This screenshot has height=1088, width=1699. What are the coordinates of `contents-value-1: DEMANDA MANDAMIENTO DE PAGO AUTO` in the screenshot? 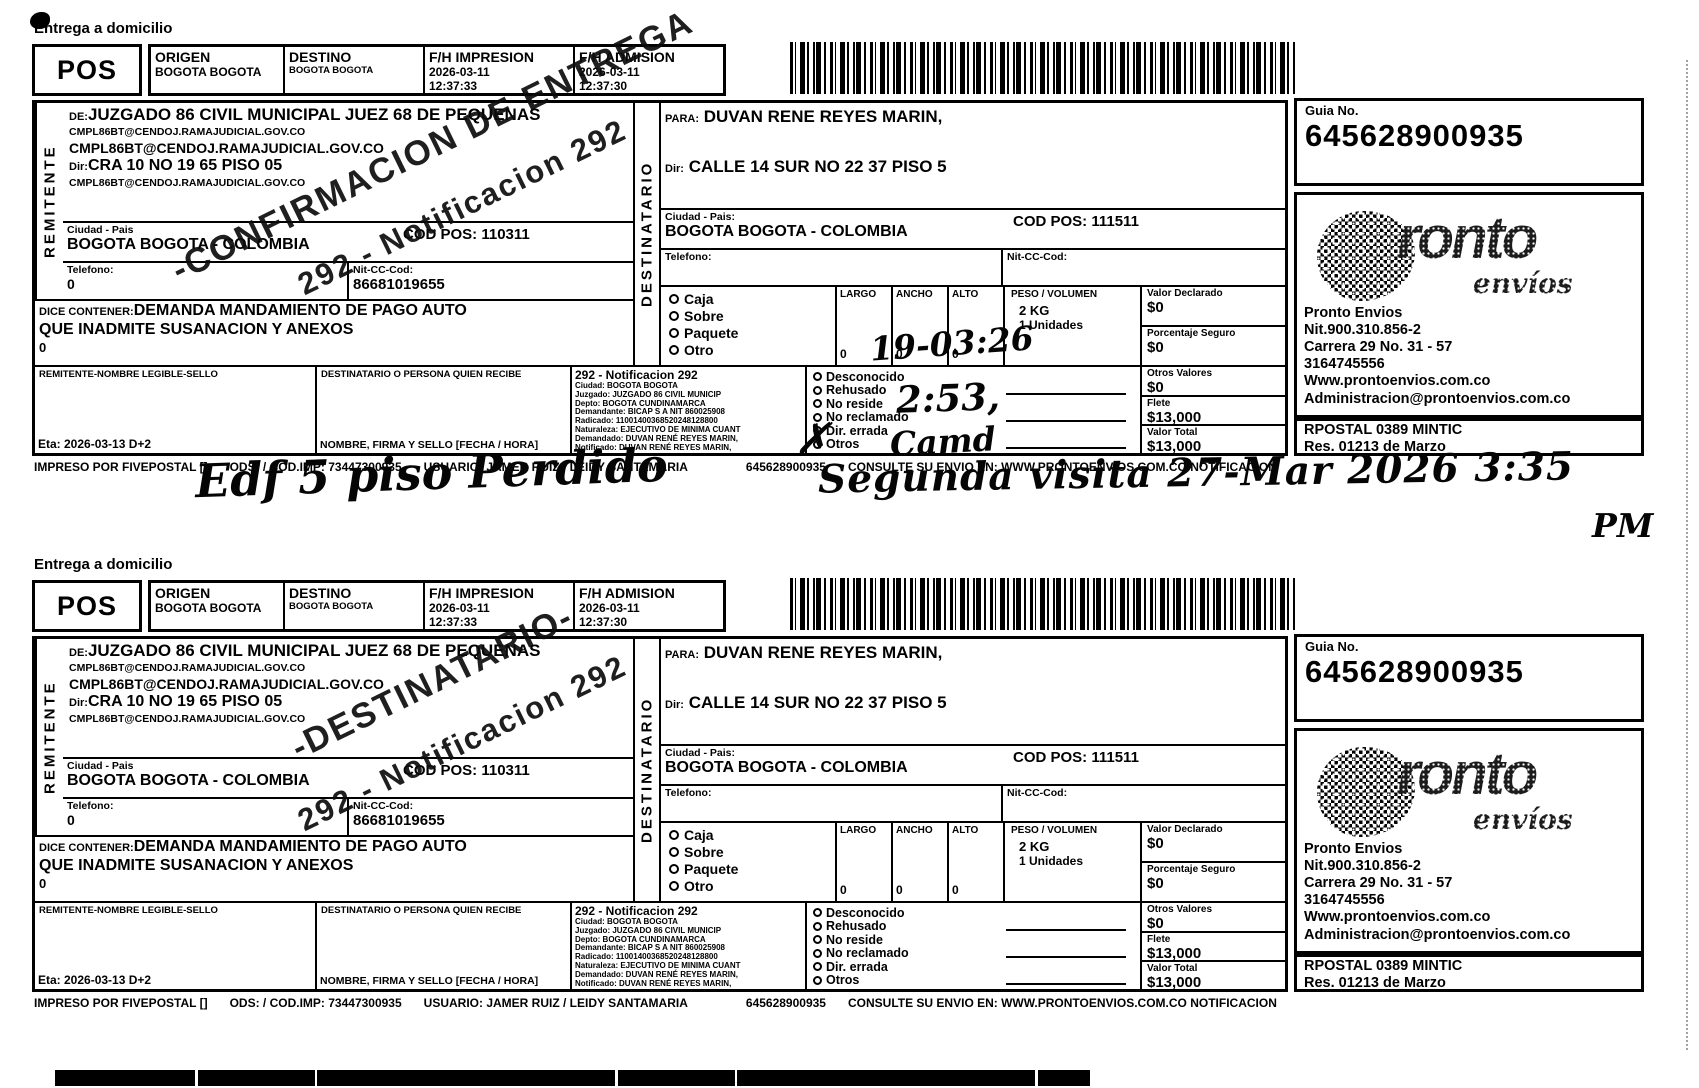 It's located at (300, 846).